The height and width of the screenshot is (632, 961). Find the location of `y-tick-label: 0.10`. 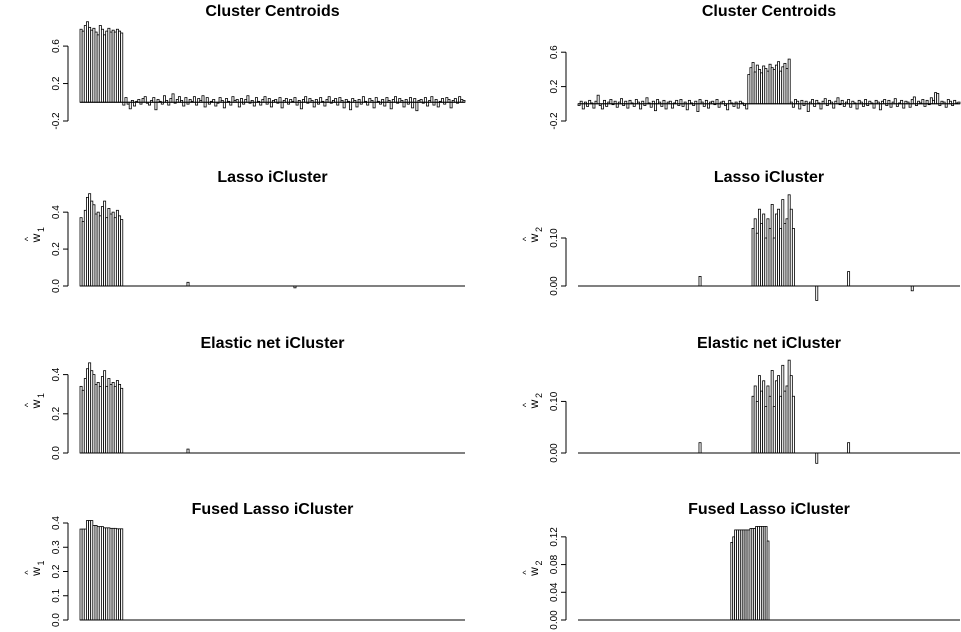

y-tick-label: 0.10 is located at coordinates (554, 238).